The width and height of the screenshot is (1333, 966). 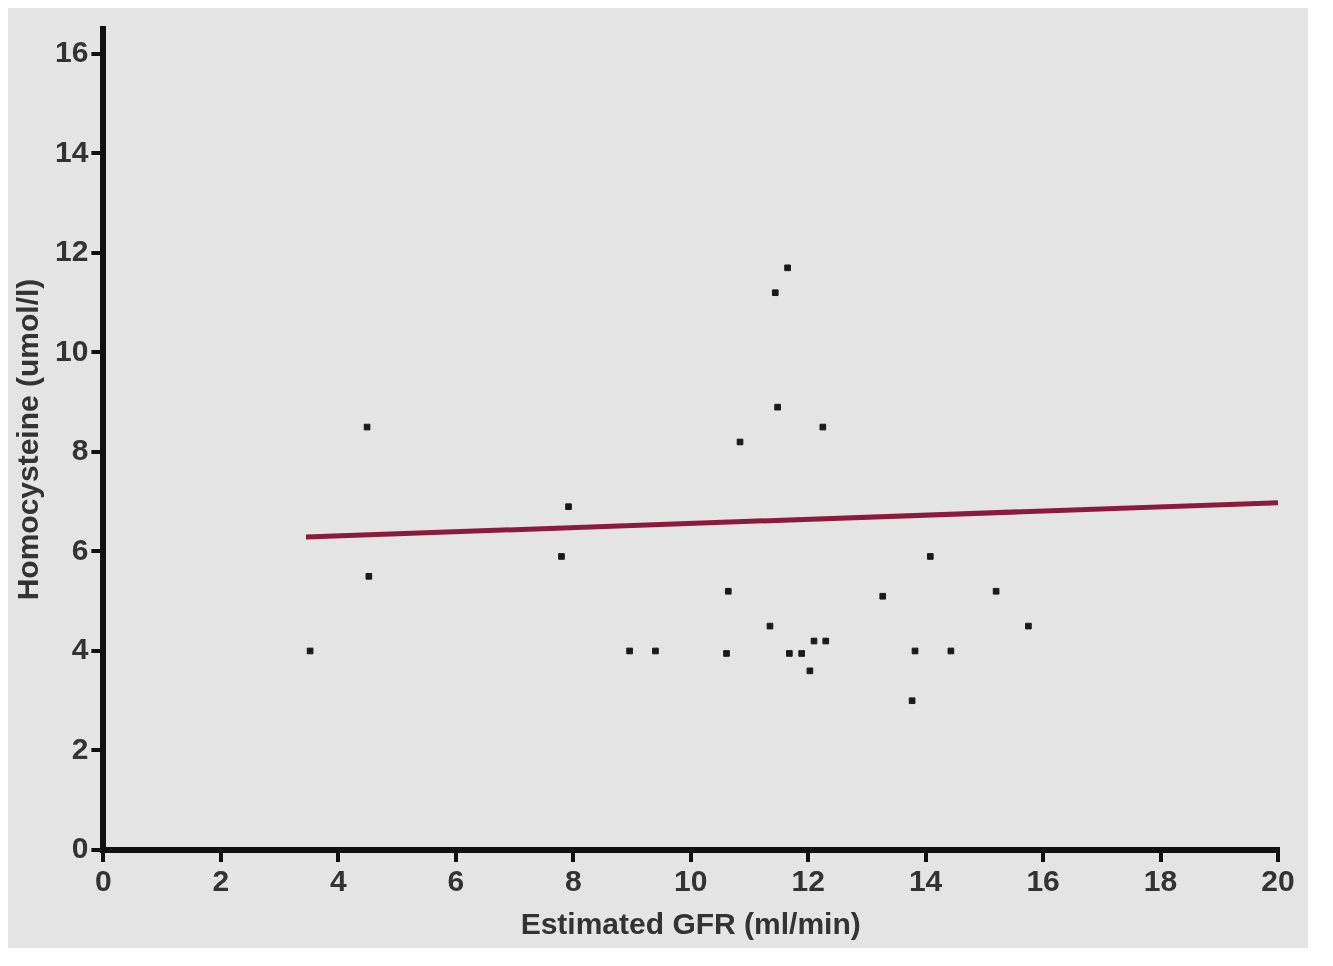 What do you see at coordinates (808, 881) in the screenshot?
I see `x-tick-label: 12` at bounding box center [808, 881].